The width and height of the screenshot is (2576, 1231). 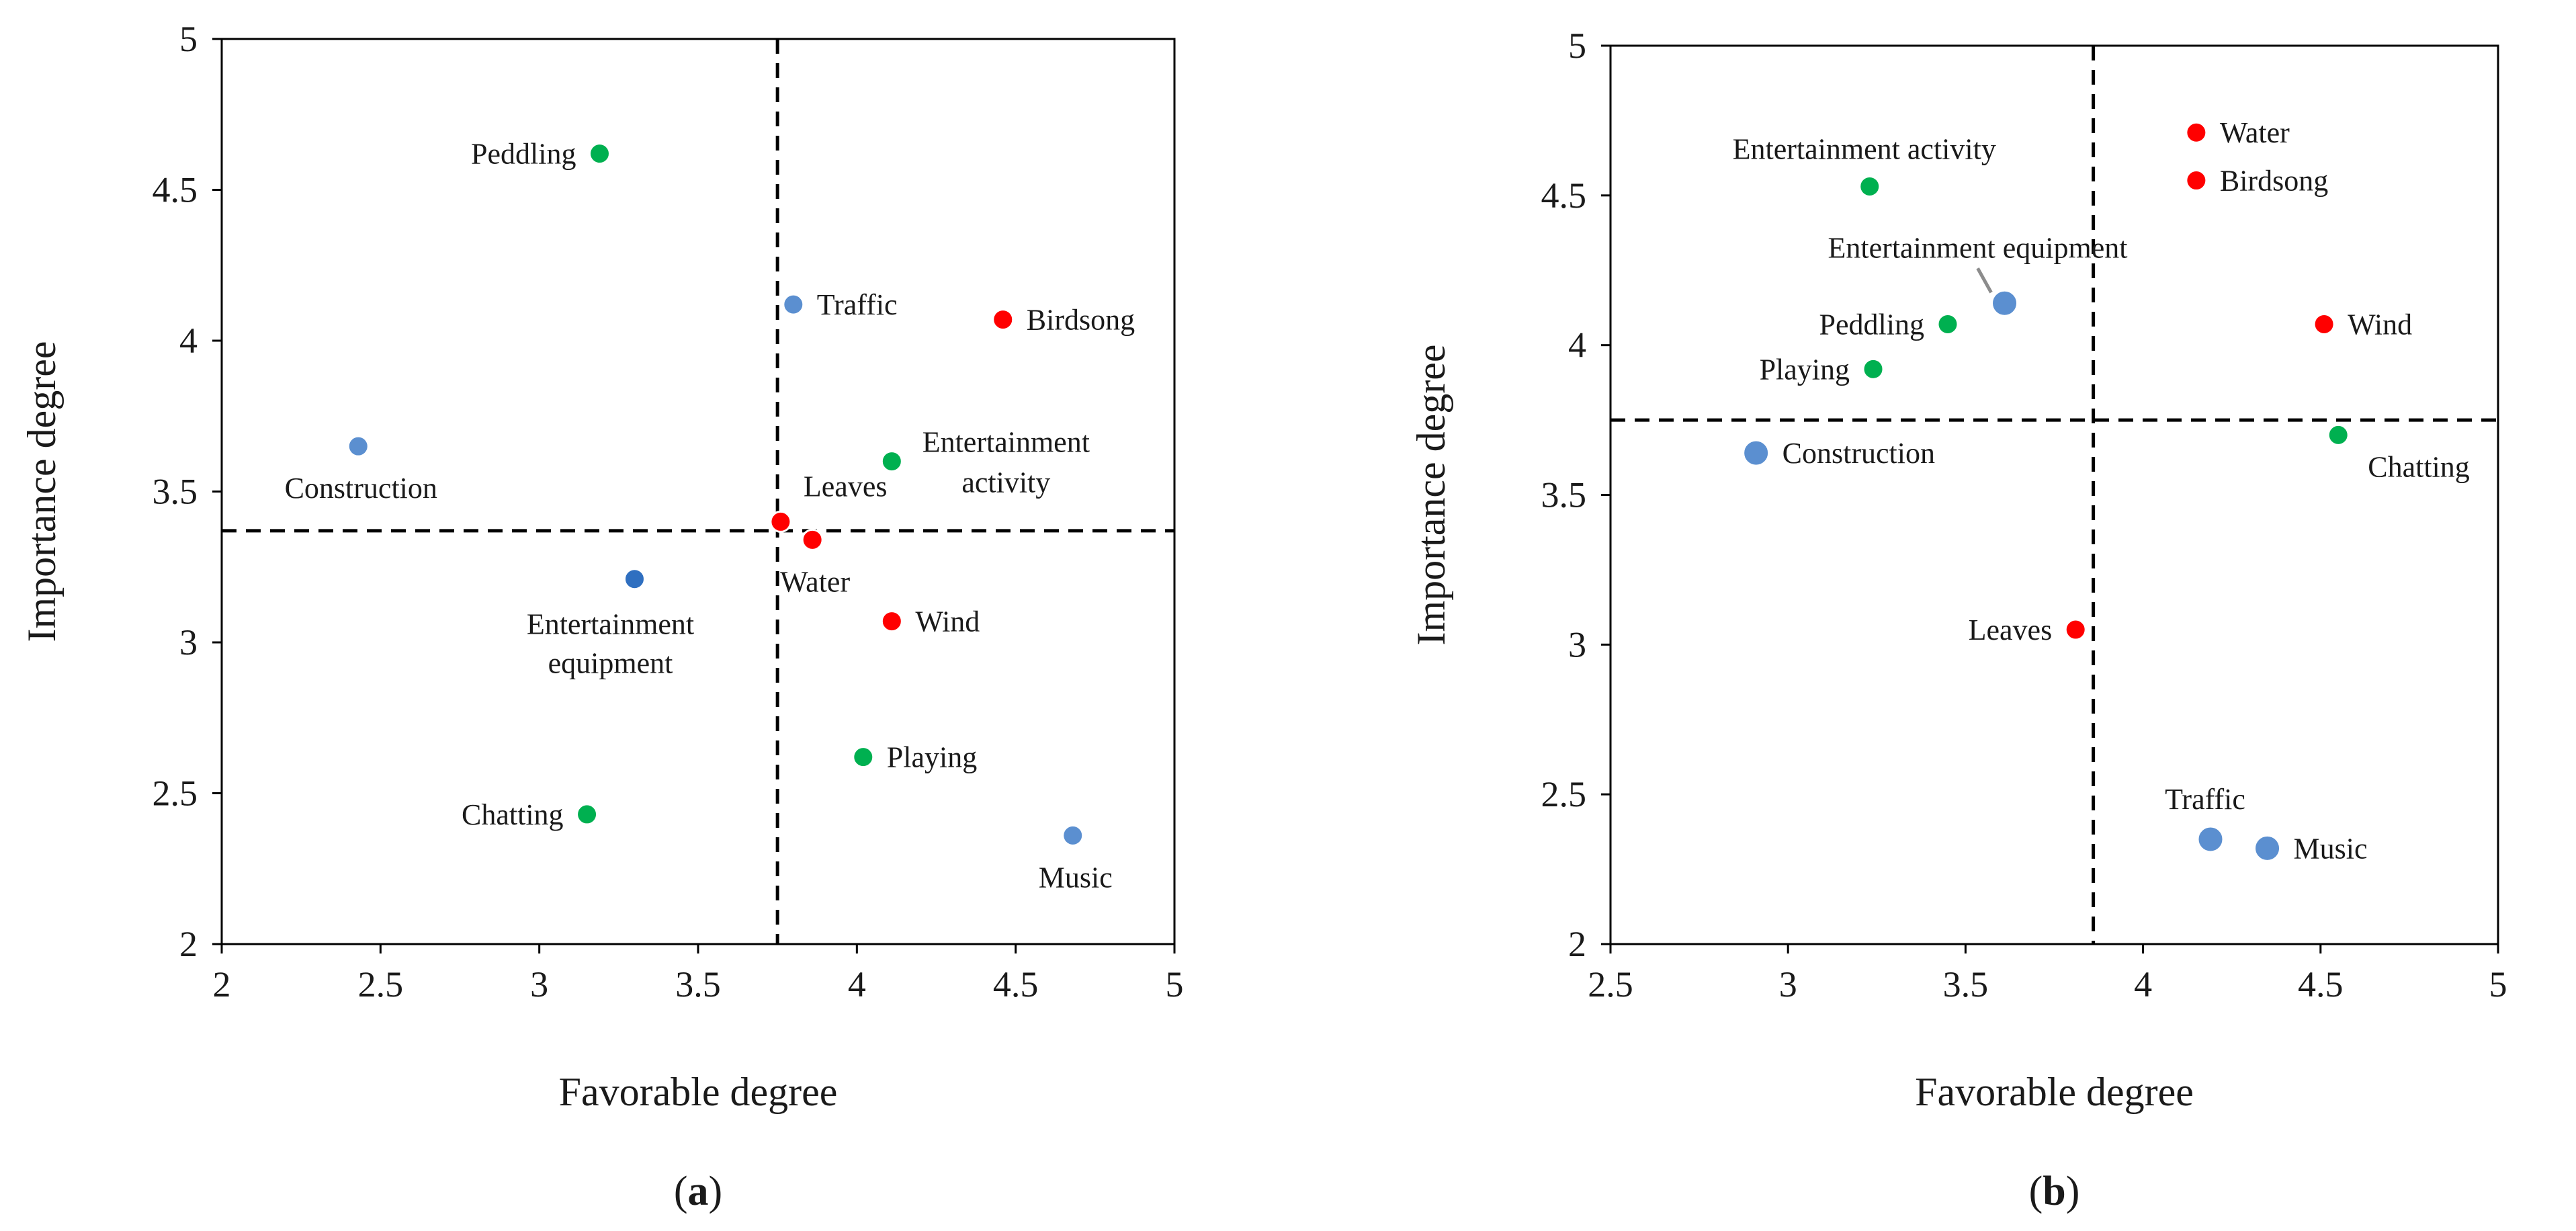 I want to click on point-label: activity, so click(x=1005, y=483).